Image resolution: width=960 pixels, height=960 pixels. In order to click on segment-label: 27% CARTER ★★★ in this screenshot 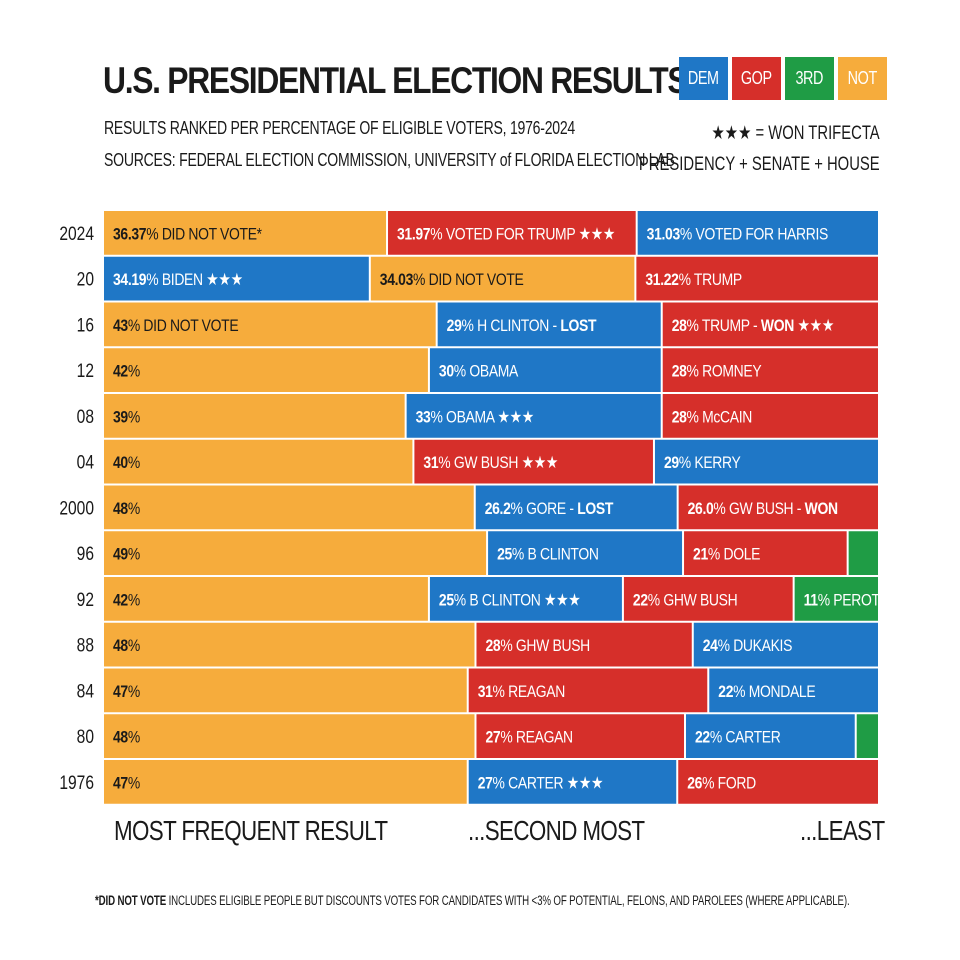, I will do `click(541, 783)`.